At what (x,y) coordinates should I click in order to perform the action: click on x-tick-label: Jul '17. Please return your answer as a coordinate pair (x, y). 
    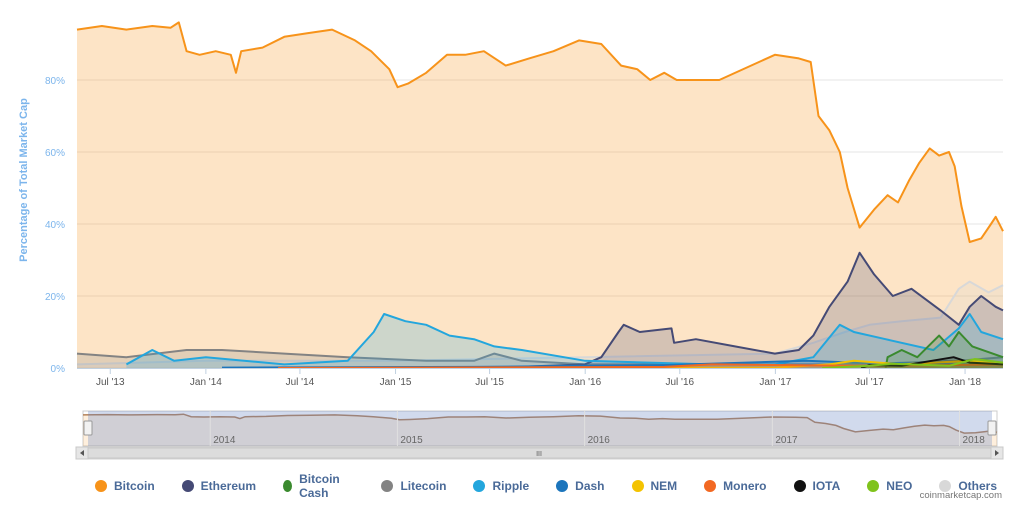
    Looking at the image, I should click on (869, 382).